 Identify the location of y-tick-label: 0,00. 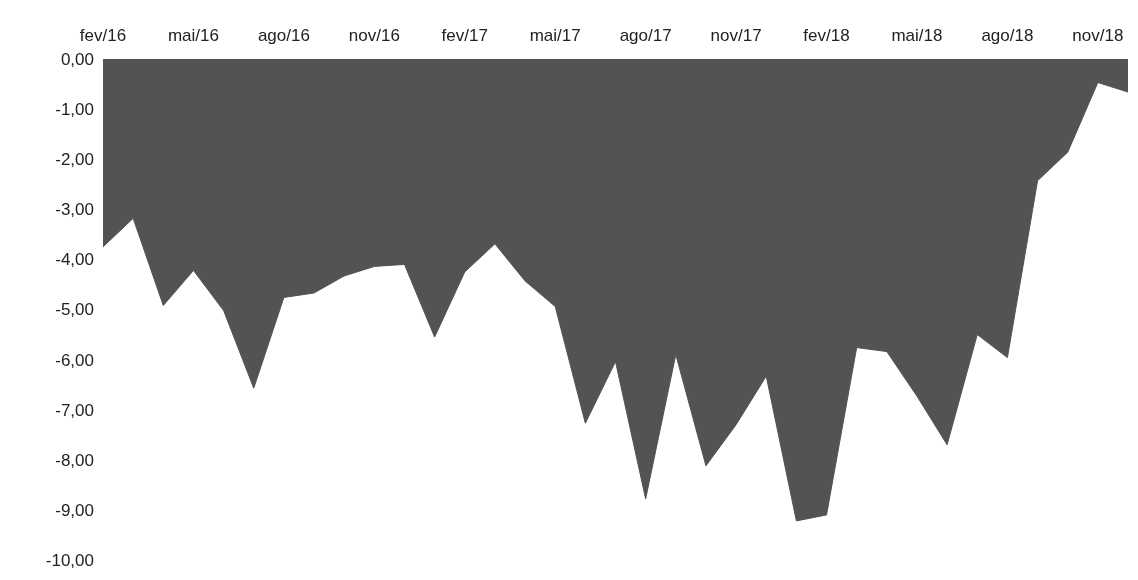
(77, 59).